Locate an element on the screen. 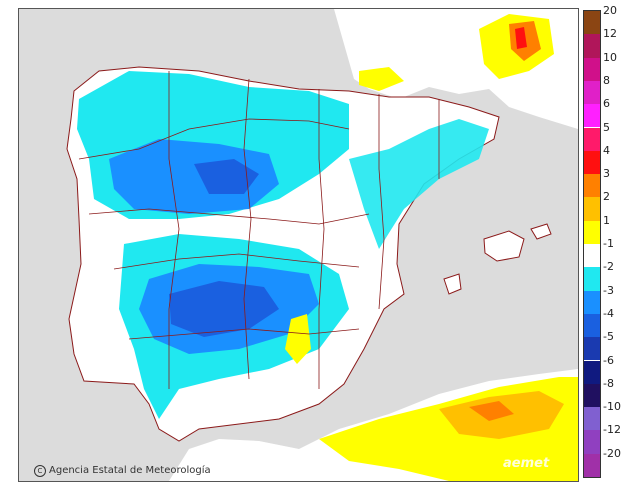  legend-label: -8 is located at coordinates (608, 383).